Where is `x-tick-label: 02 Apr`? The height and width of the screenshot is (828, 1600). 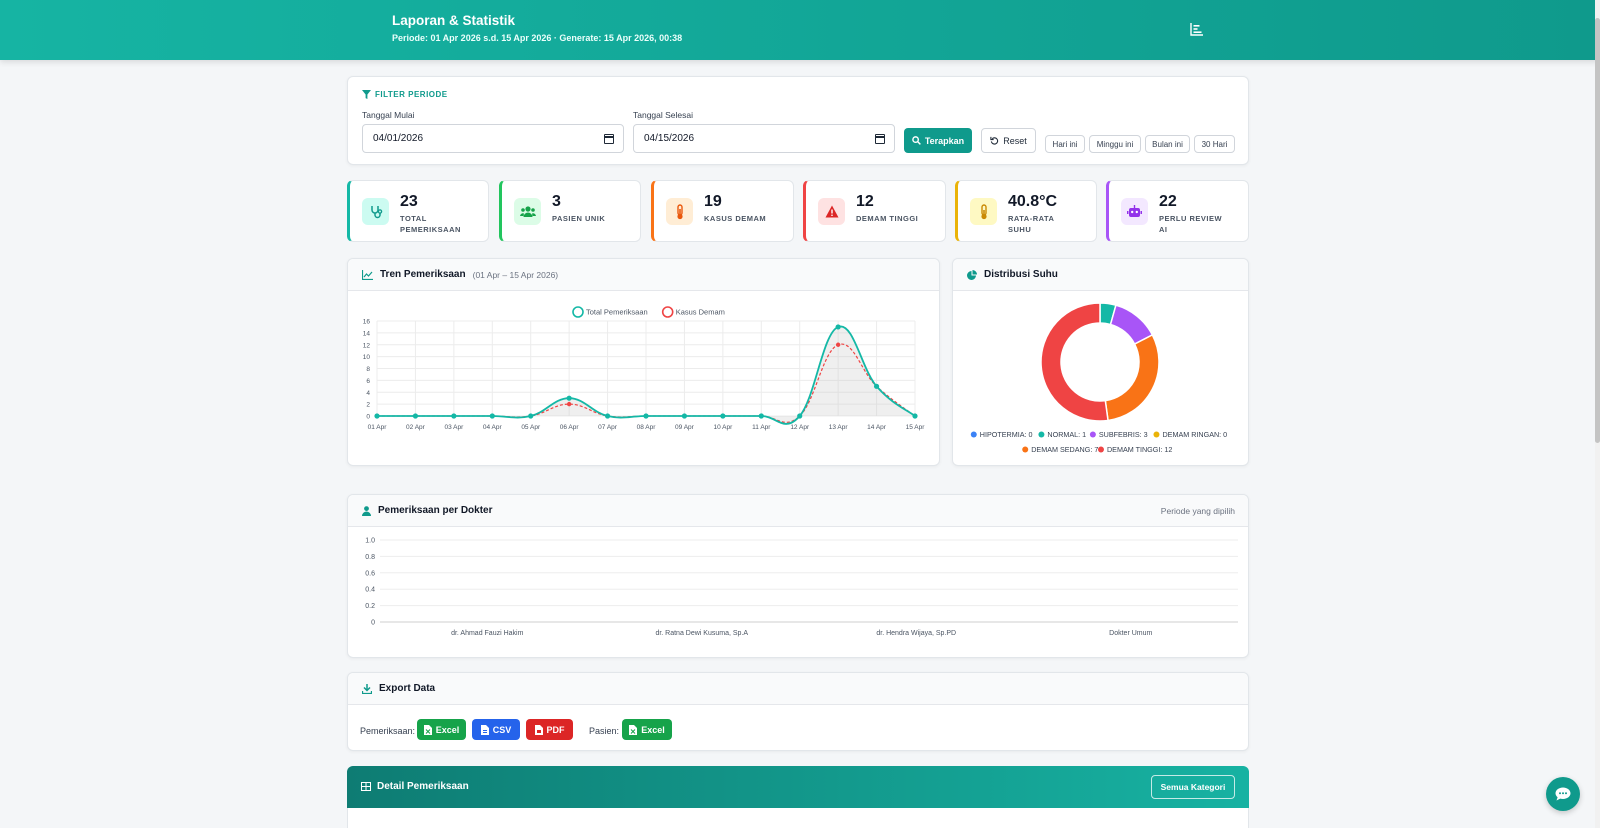
x-tick-label: 02 Apr is located at coordinates (416, 427).